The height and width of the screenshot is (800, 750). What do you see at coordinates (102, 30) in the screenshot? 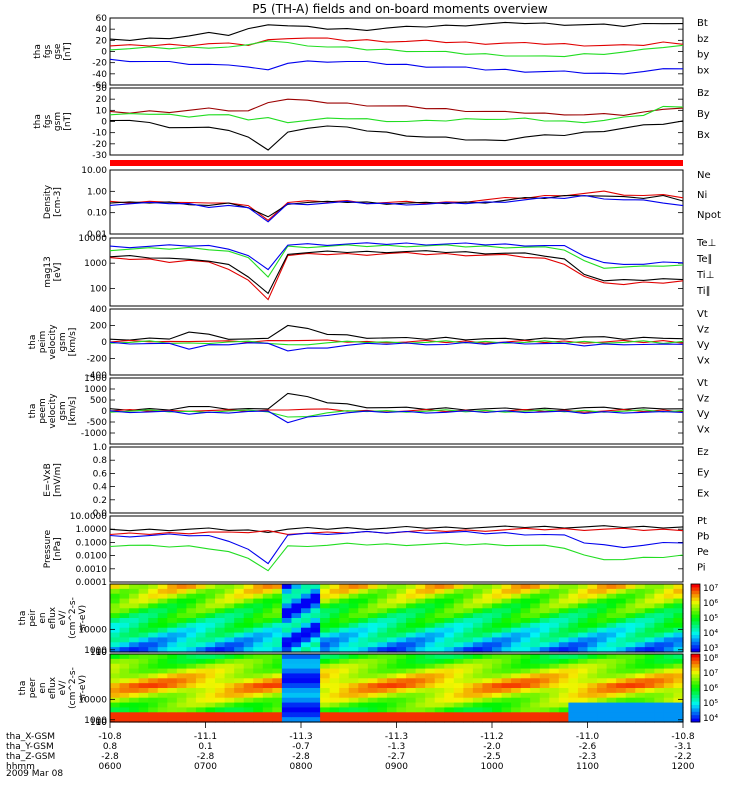
I see `y-tick-label: 40` at bounding box center [102, 30].